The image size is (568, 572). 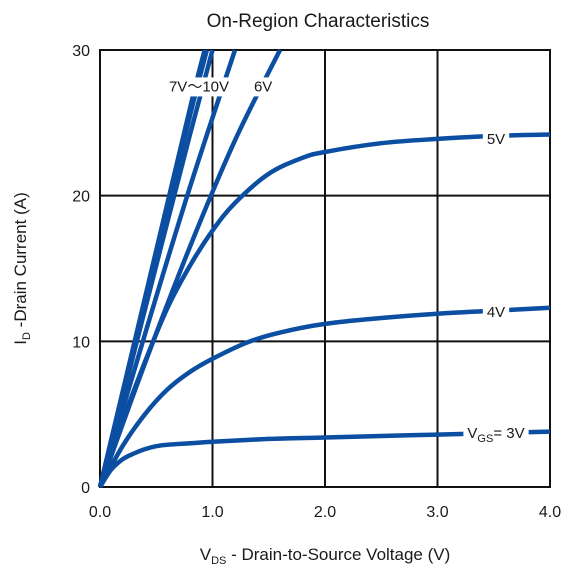 What do you see at coordinates (81, 197) in the screenshot?
I see `y-tick-label: 20` at bounding box center [81, 197].